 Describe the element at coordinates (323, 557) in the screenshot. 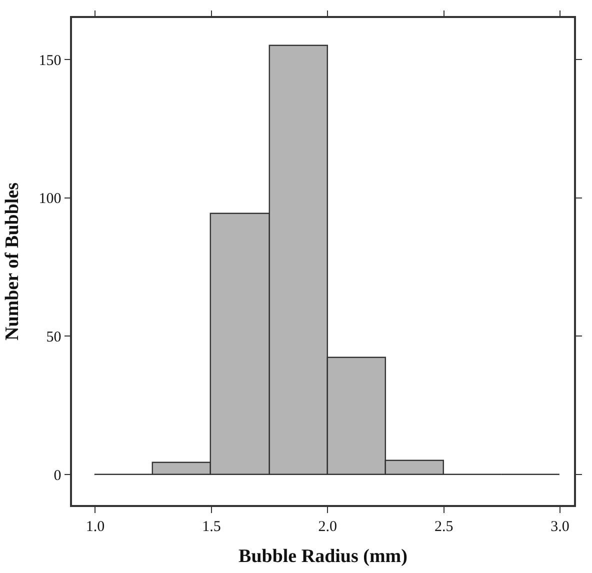

I see `x-axis-title: Bubble Radius (mm)` at that location.